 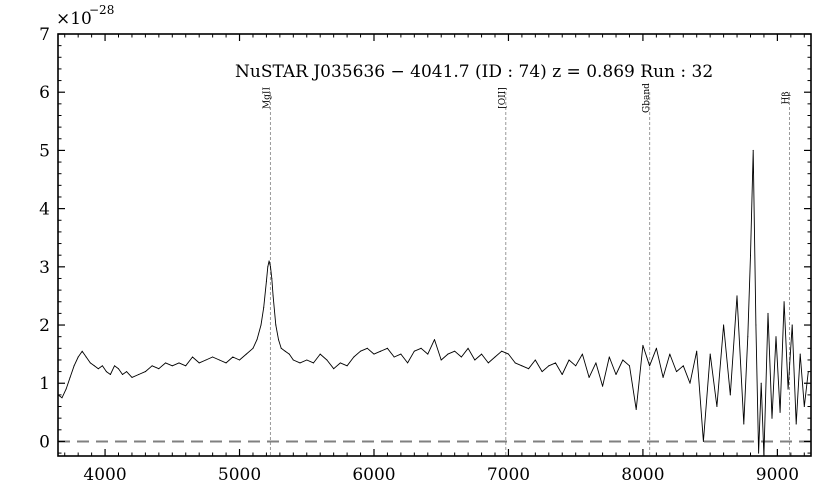 I want to click on x-tick-label: 5000, so click(x=239, y=475).